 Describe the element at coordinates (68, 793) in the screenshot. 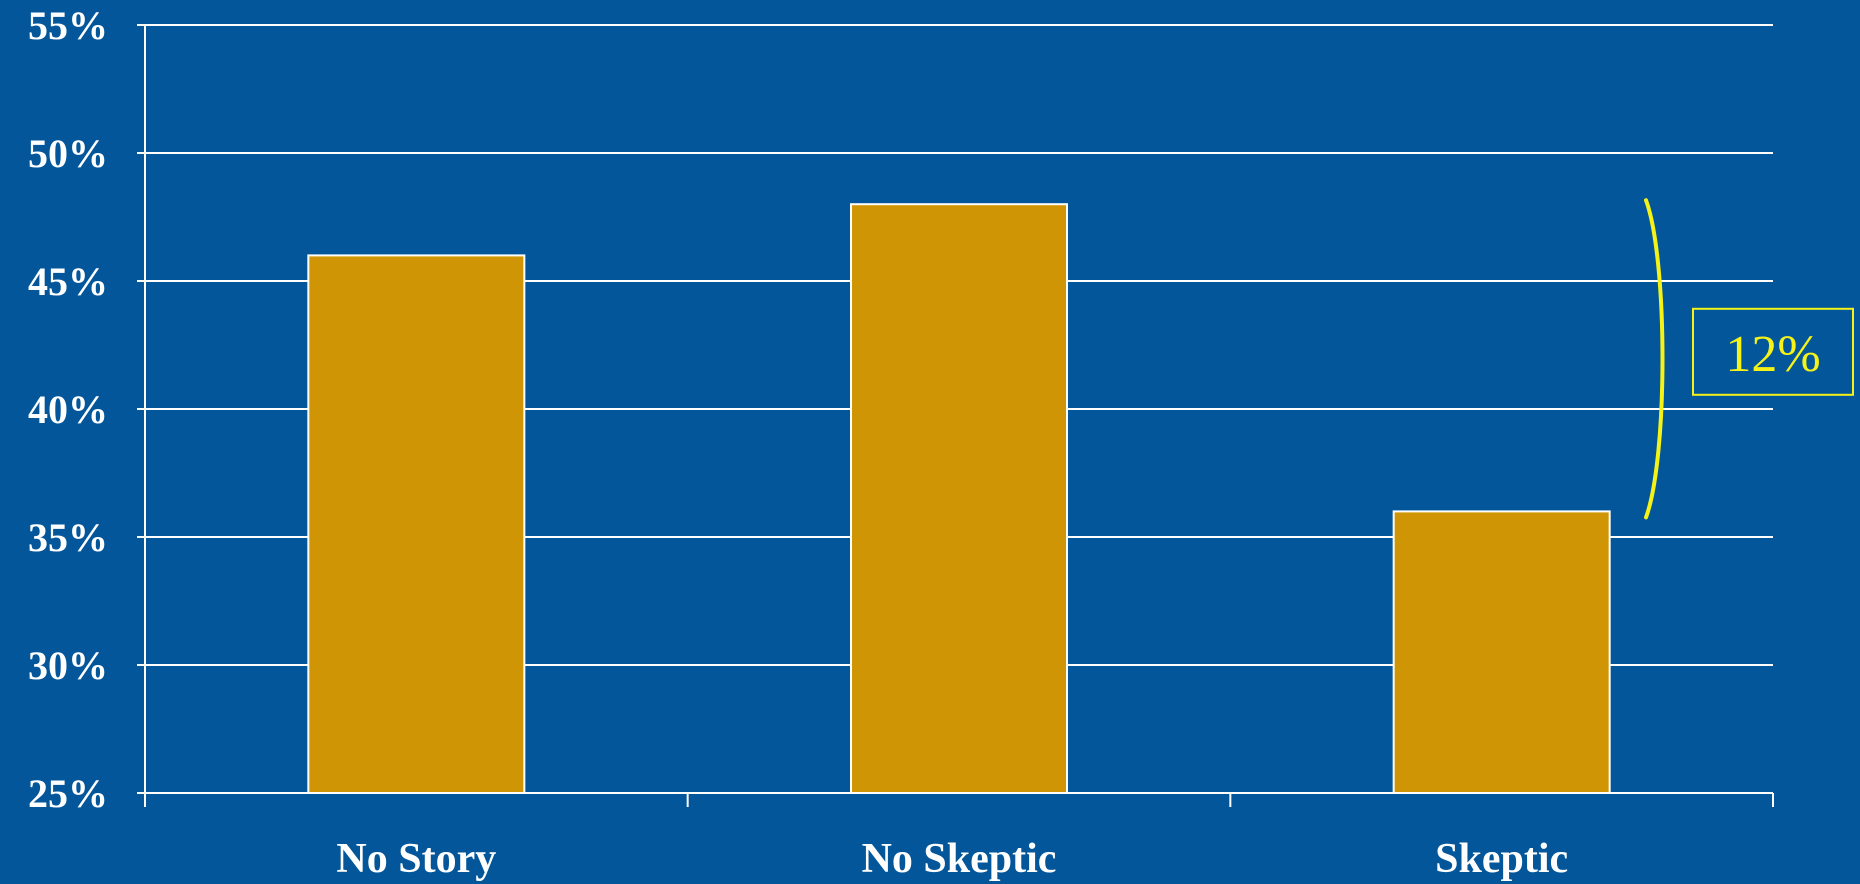

I see `y-tick-label: 25%` at that location.